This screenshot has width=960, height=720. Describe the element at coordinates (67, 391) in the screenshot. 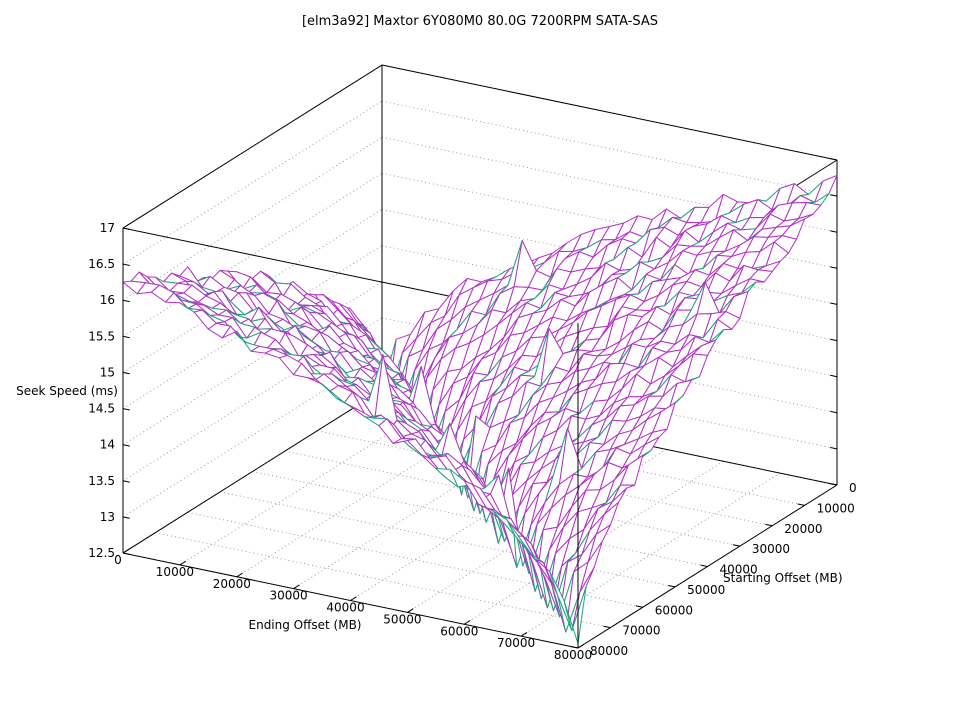

I see `z-axis-label: Seek Speed (ms)` at that location.